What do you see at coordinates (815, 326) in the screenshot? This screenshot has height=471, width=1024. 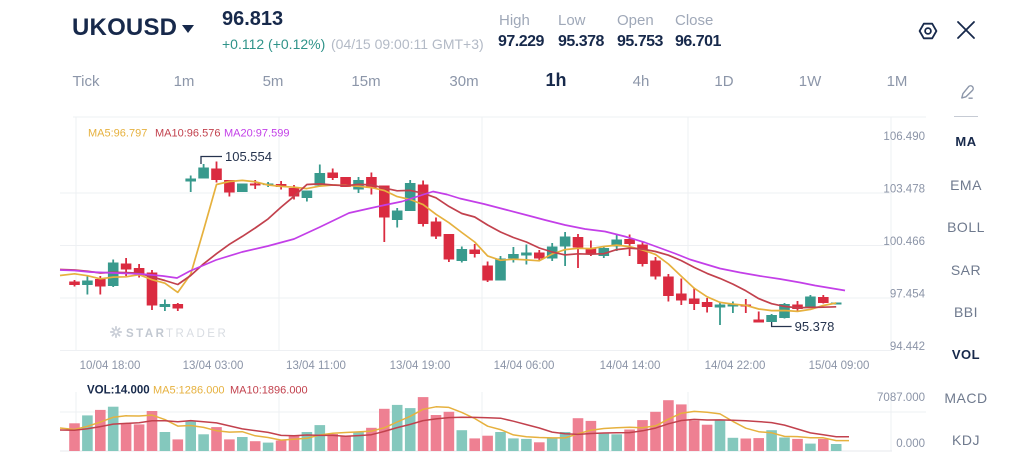 I see `svg-text: 95.378` at bounding box center [815, 326].